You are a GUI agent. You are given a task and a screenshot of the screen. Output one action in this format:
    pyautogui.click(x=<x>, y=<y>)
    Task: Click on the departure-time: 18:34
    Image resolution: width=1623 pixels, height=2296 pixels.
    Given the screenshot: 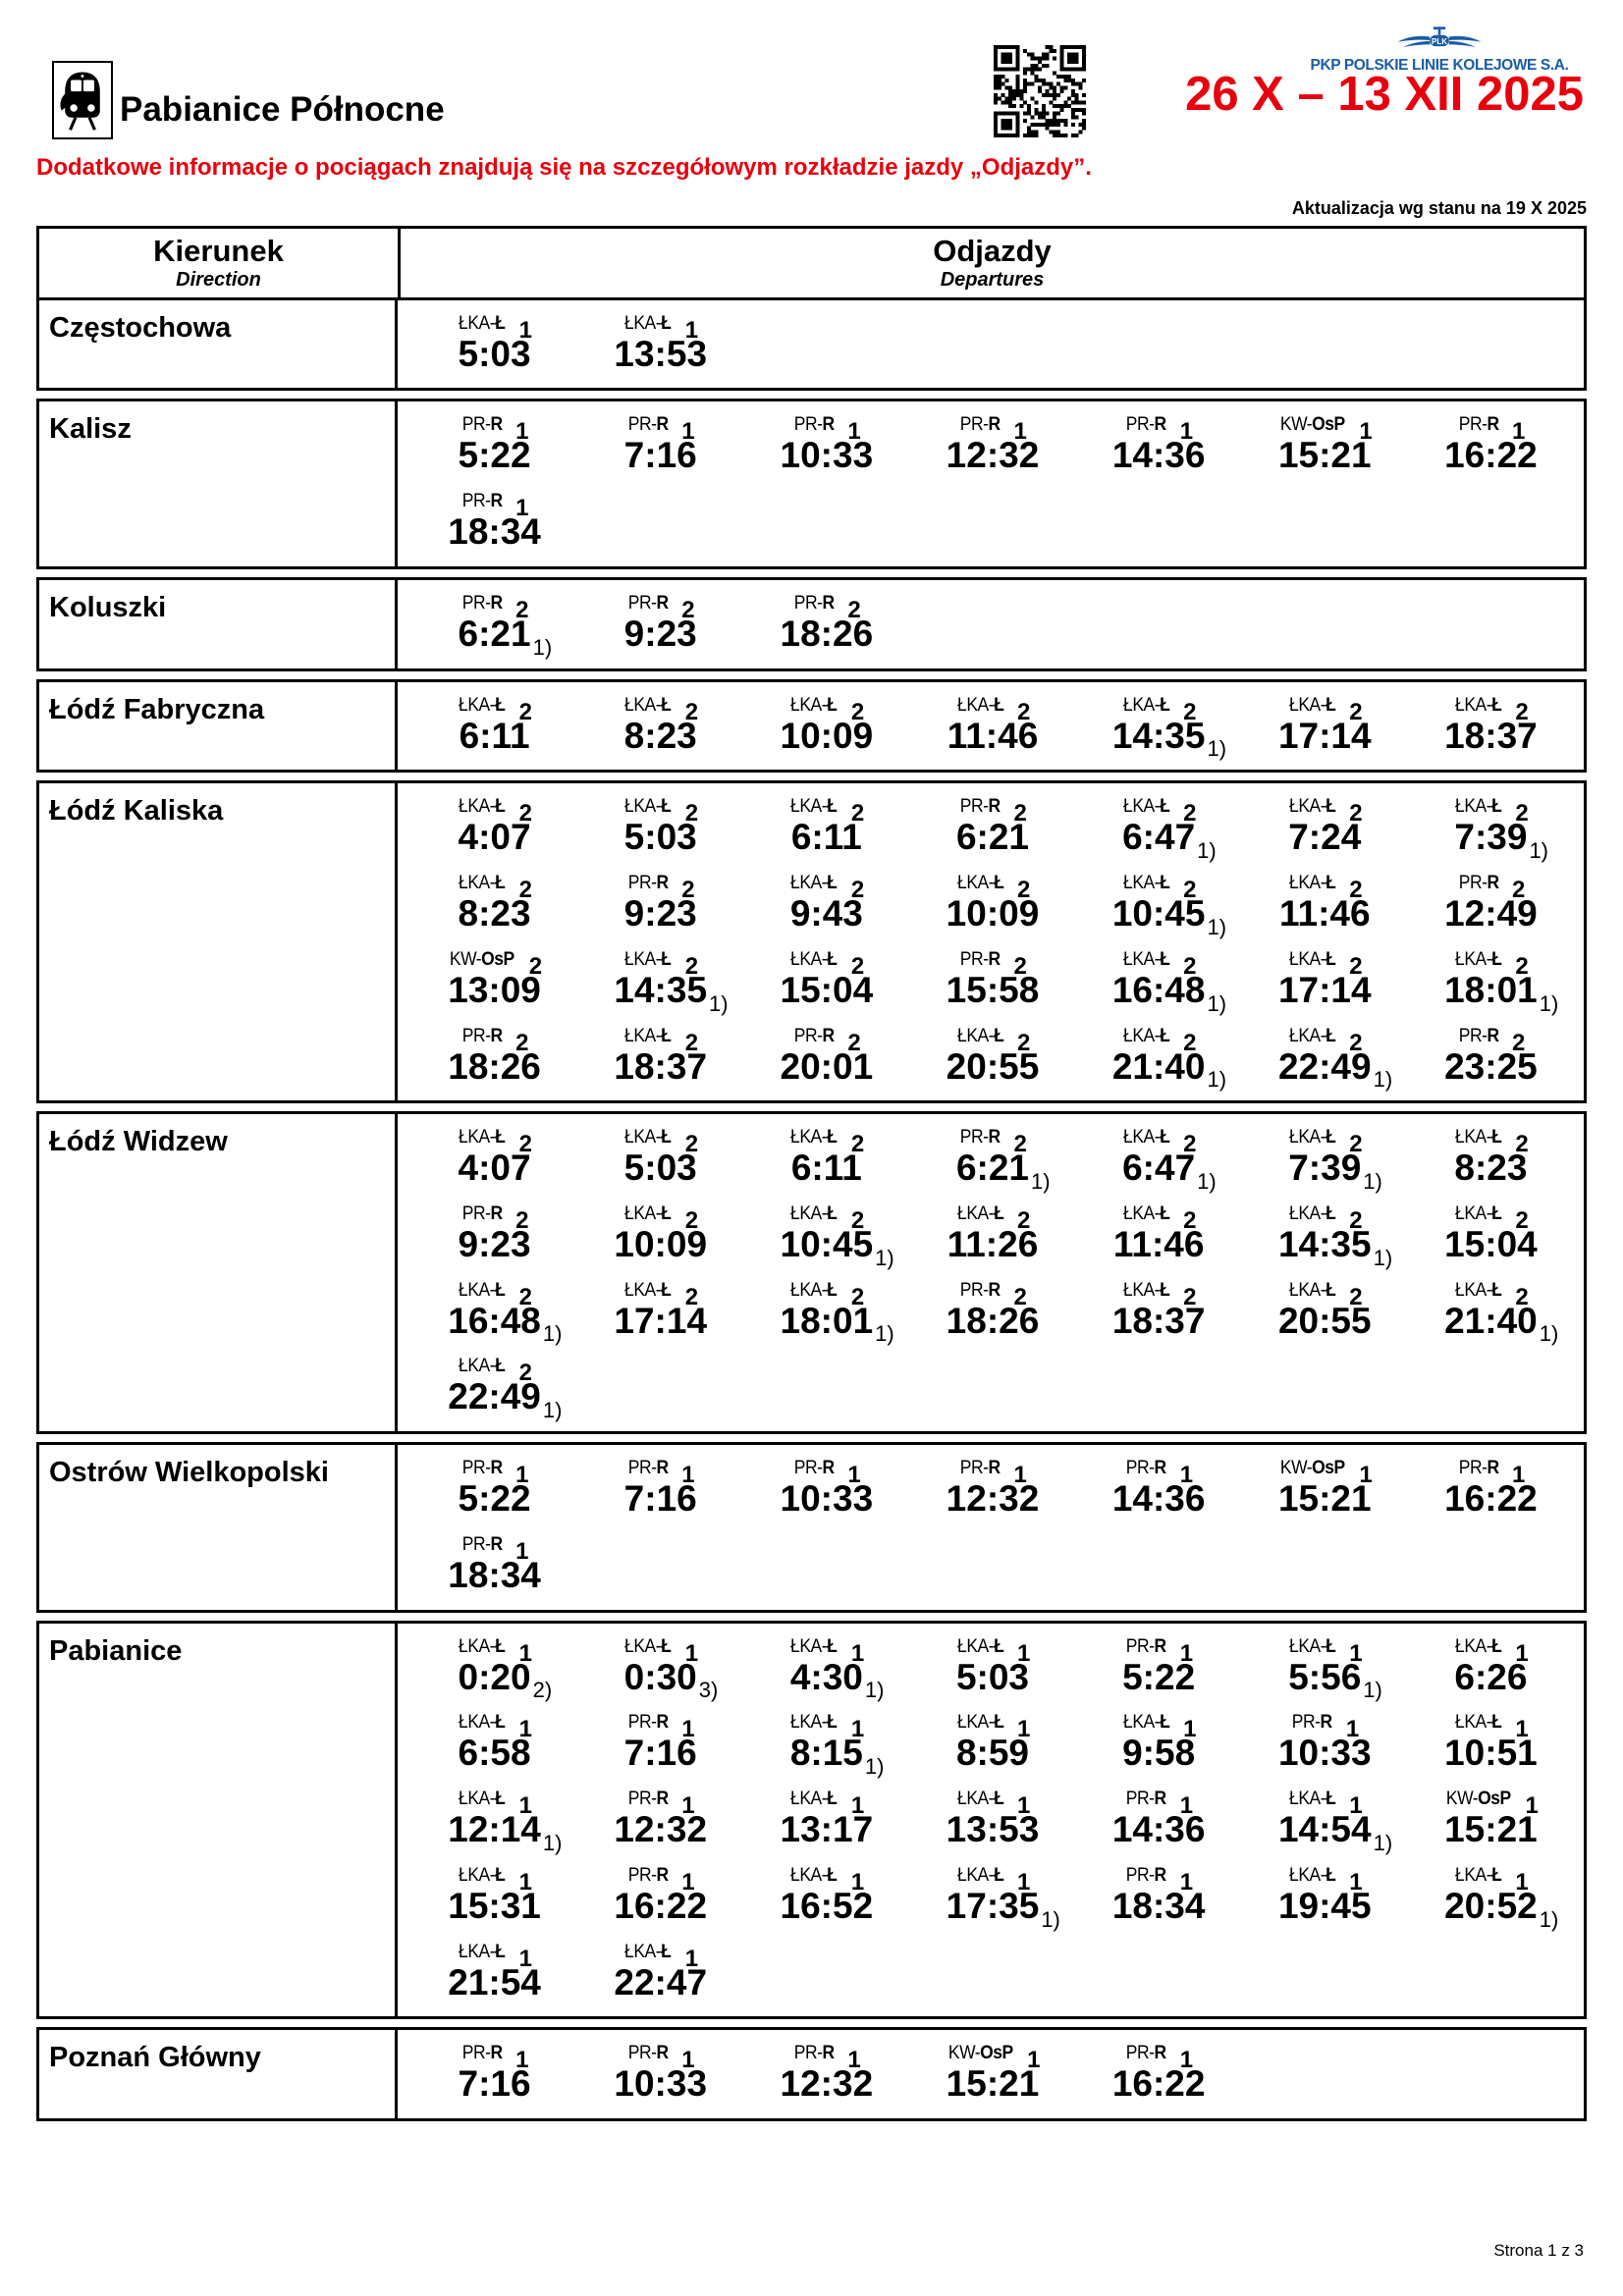 What is the action you would take?
    pyautogui.click(x=1158, y=1905)
    